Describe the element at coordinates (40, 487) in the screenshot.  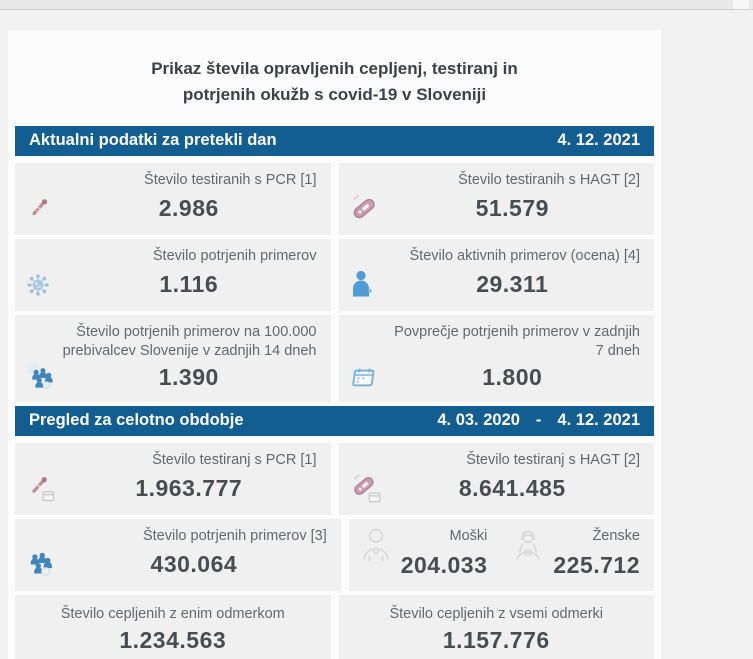
I see `swab-calendar-icon` at that location.